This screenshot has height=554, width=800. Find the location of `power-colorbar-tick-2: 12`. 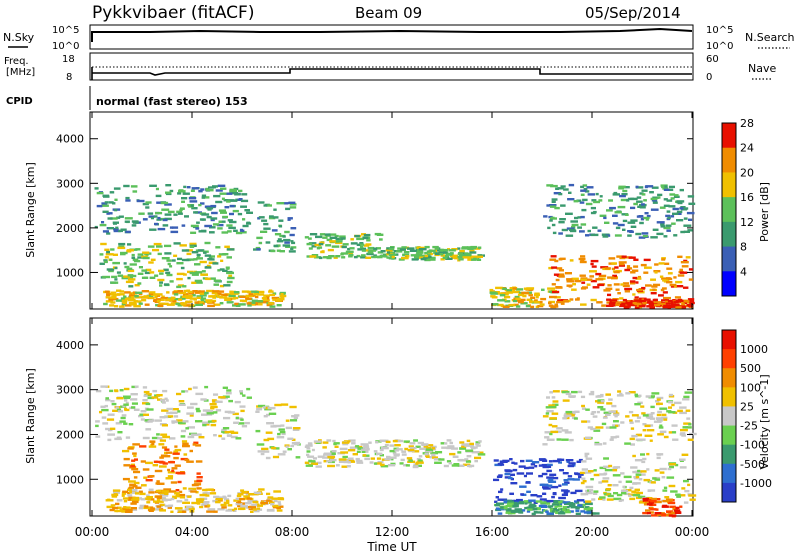

power-colorbar-tick-2: 12 is located at coordinates (747, 222).